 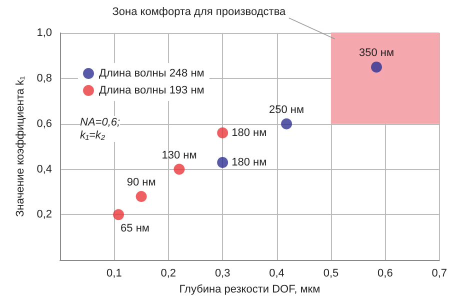 What do you see at coordinates (222, 274) in the screenshot?
I see `x-tick-label: 0,3` at bounding box center [222, 274].